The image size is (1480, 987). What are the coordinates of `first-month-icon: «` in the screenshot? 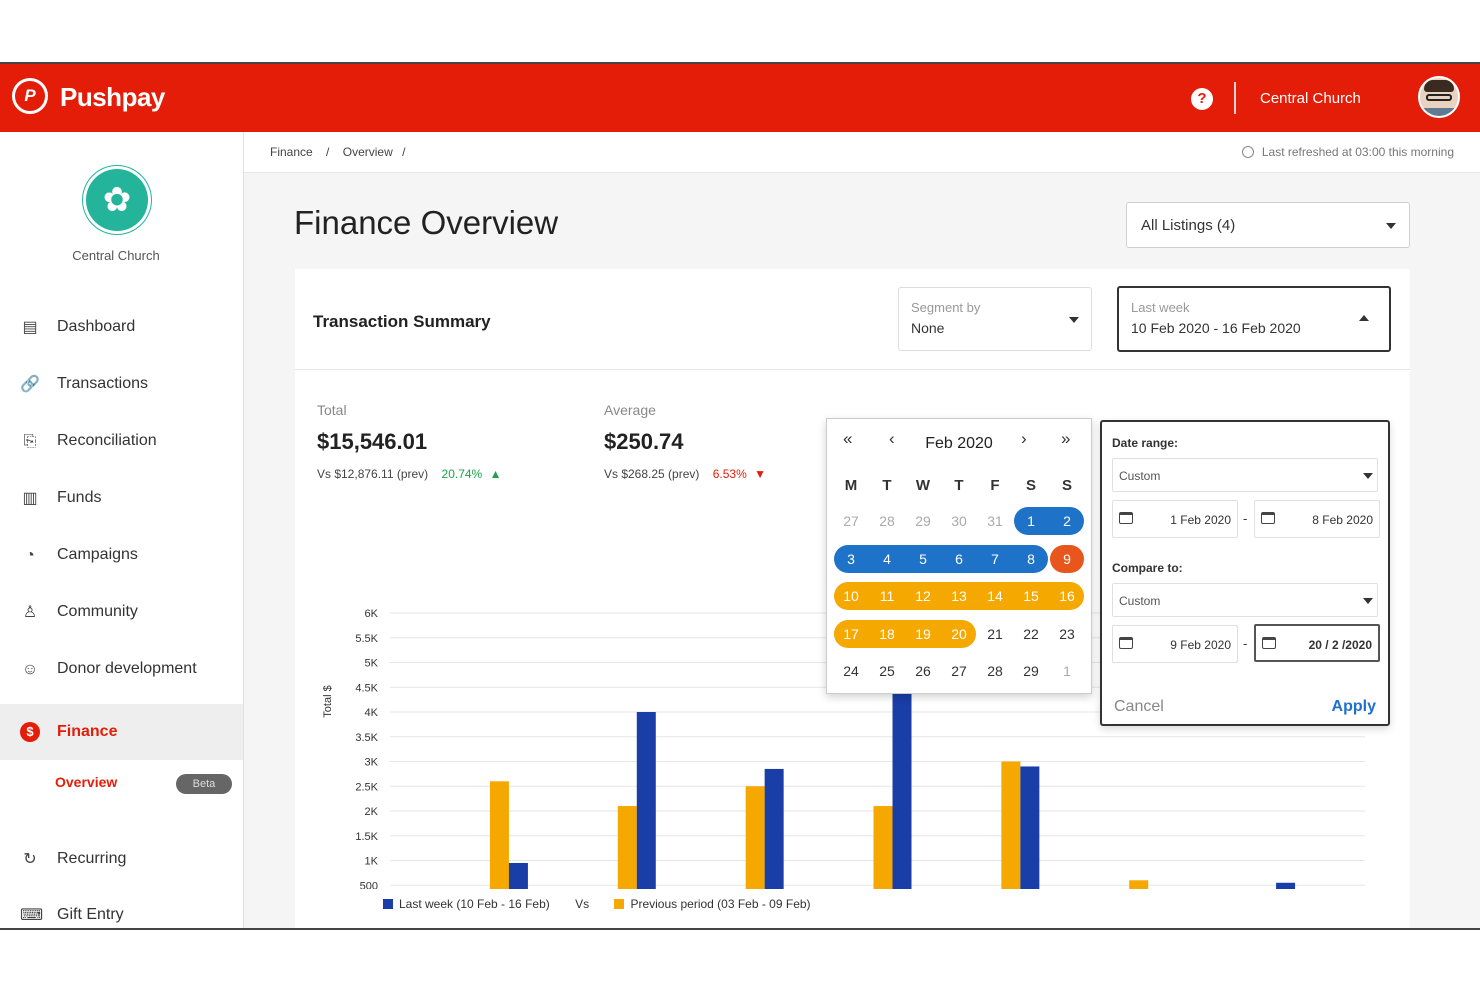 It's located at (848, 438).